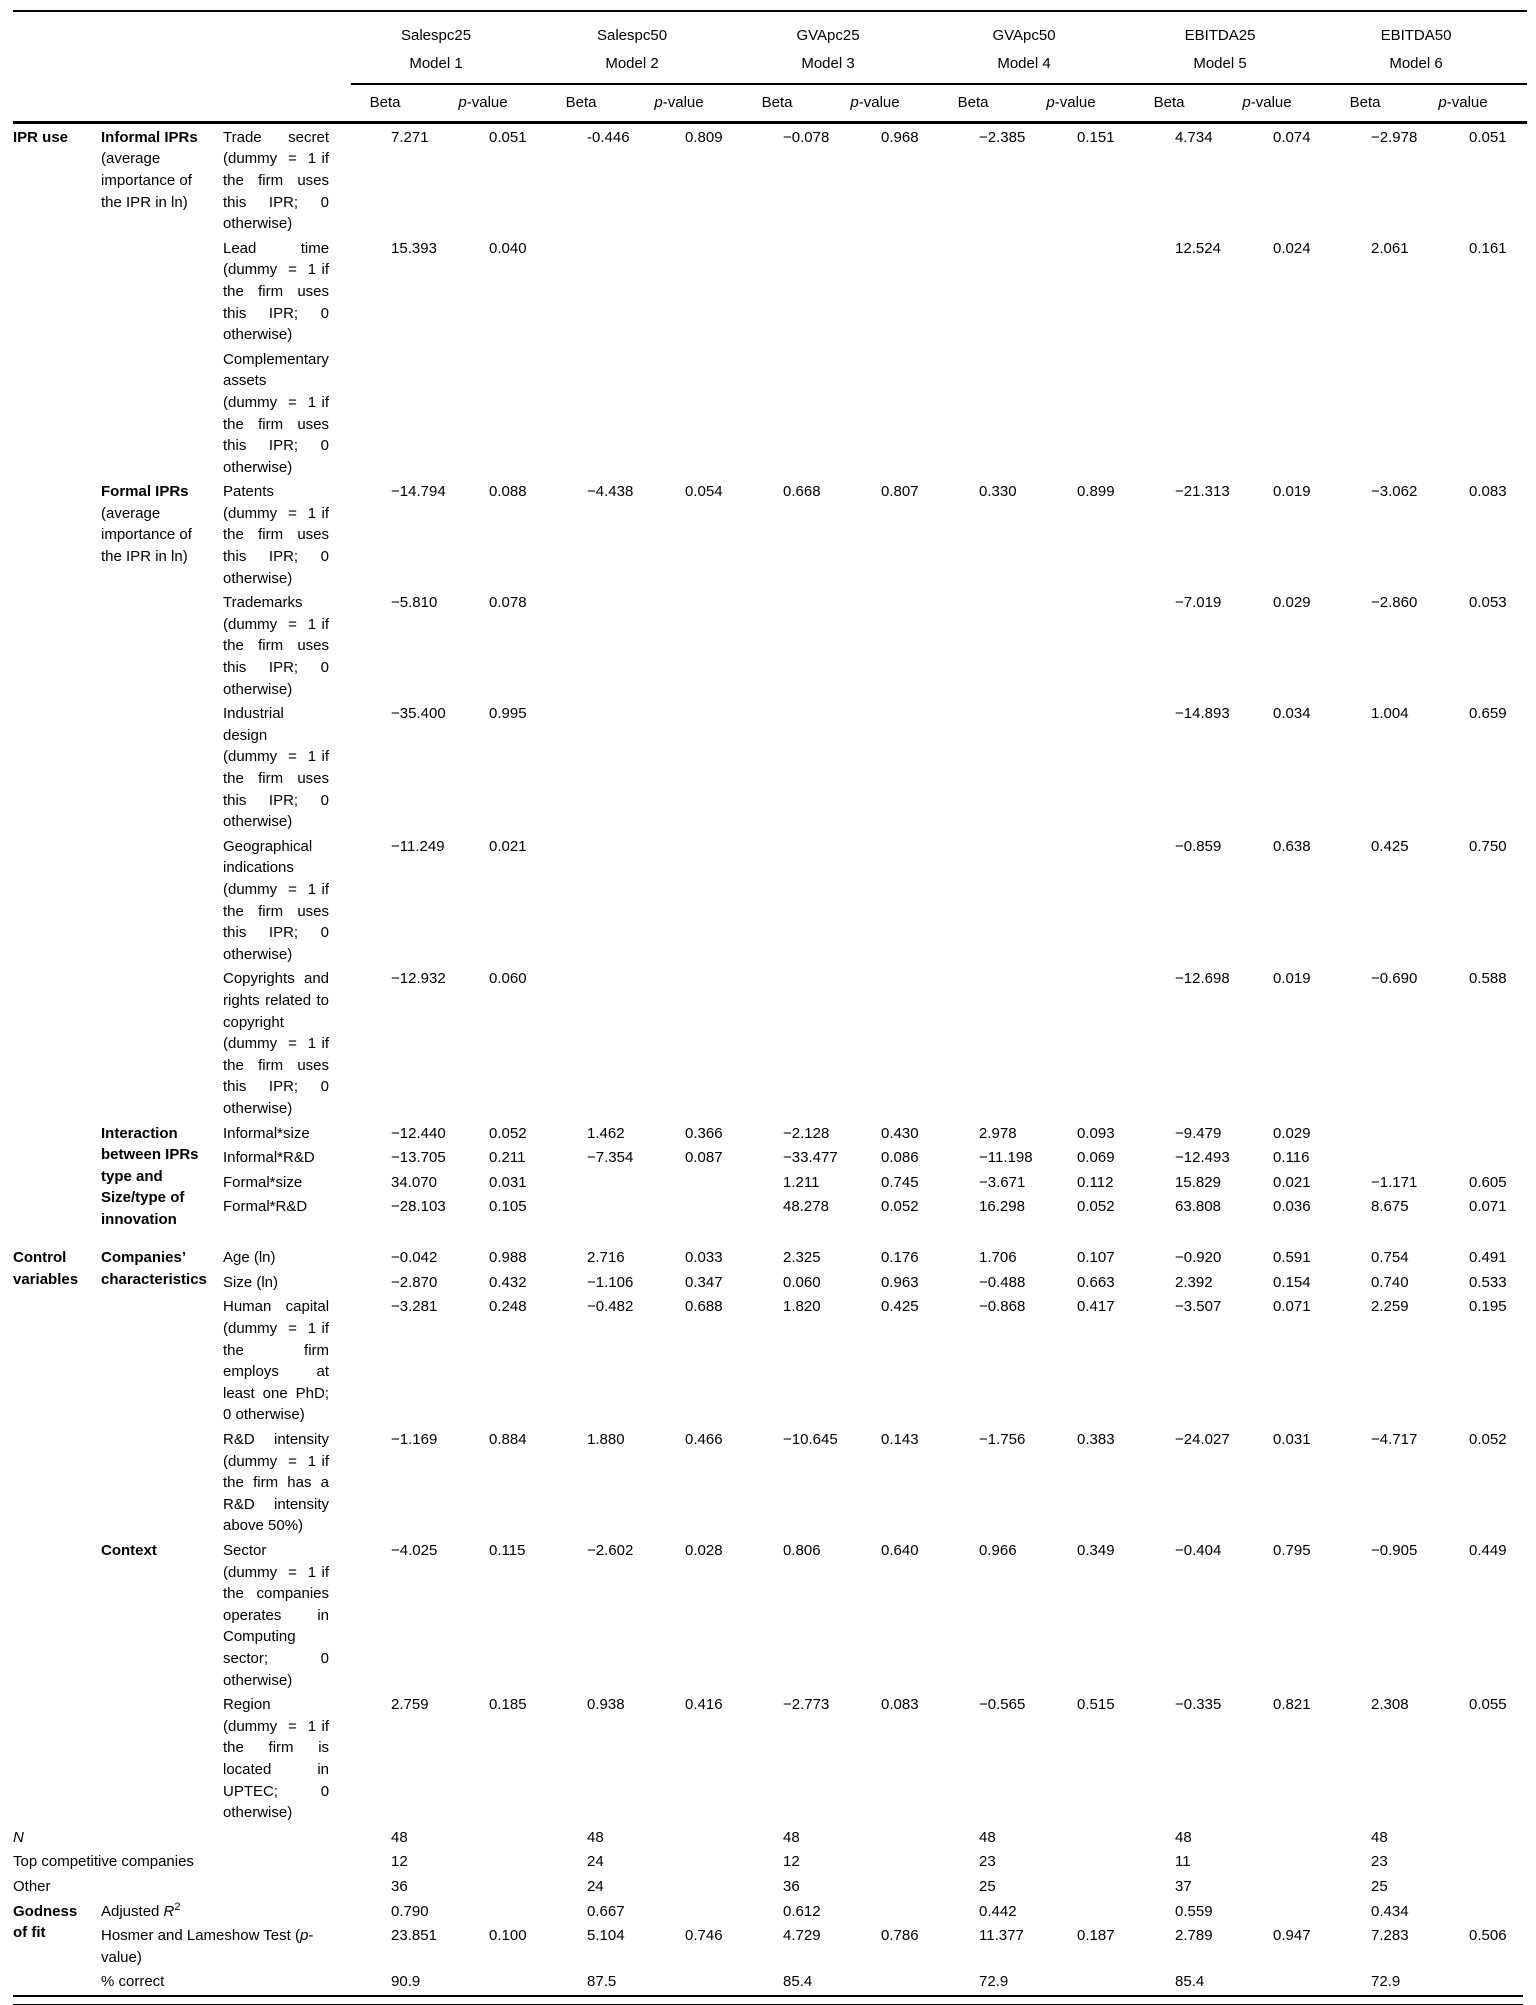  What do you see at coordinates (414, 1258) in the screenshot?
I see `beta-value-cell: −0.042` at bounding box center [414, 1258].